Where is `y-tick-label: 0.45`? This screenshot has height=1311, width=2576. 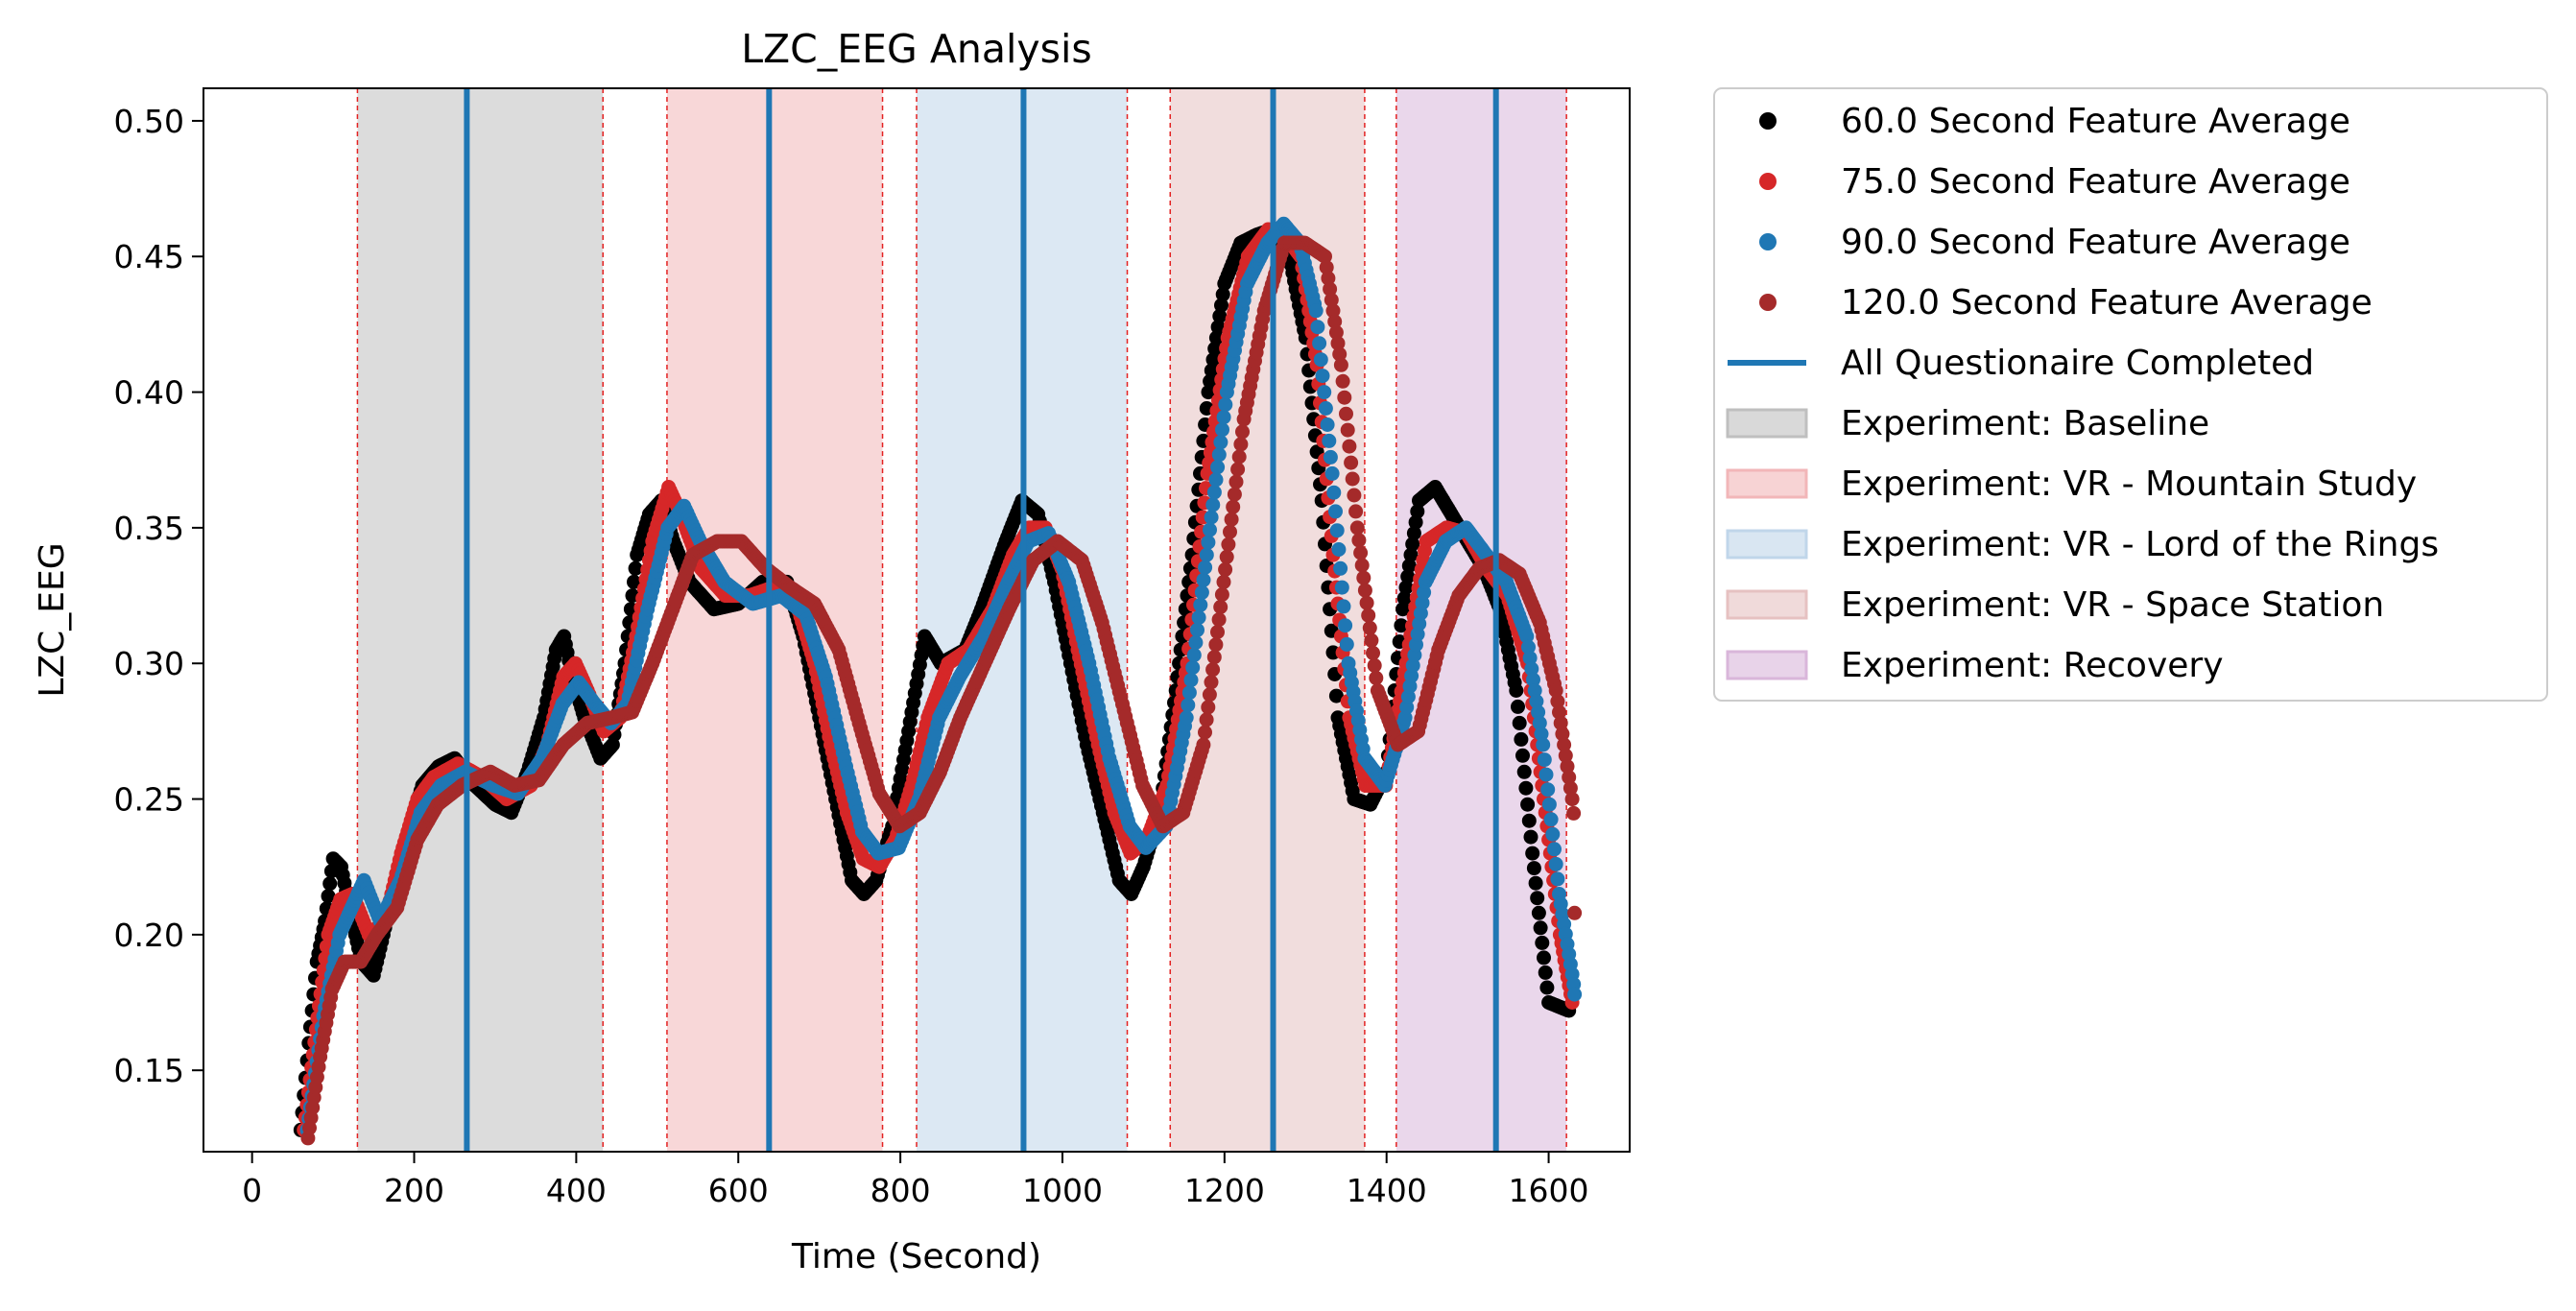 y-tick-label: 0.45 is located at coordinates (149, 256).